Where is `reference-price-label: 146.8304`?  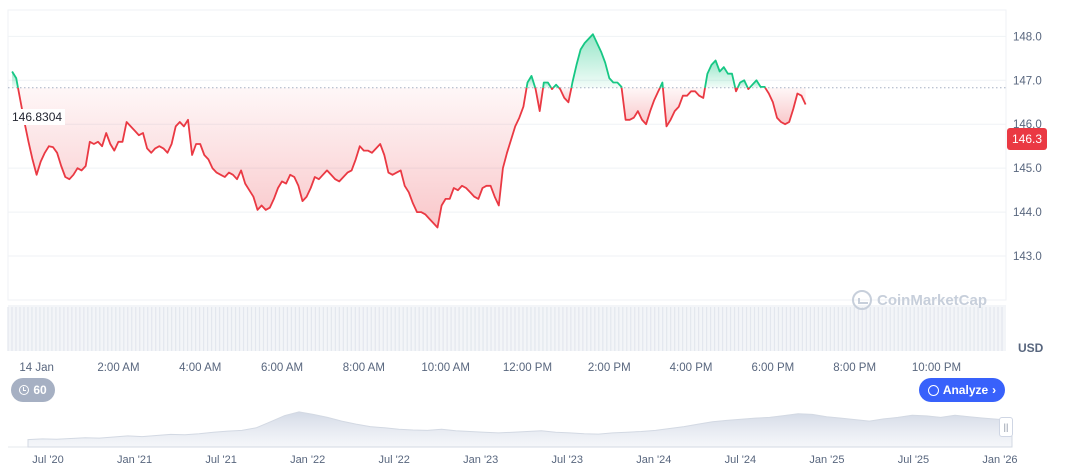
reference-price-label: 146.8304 is located at coordinates (37, 117).